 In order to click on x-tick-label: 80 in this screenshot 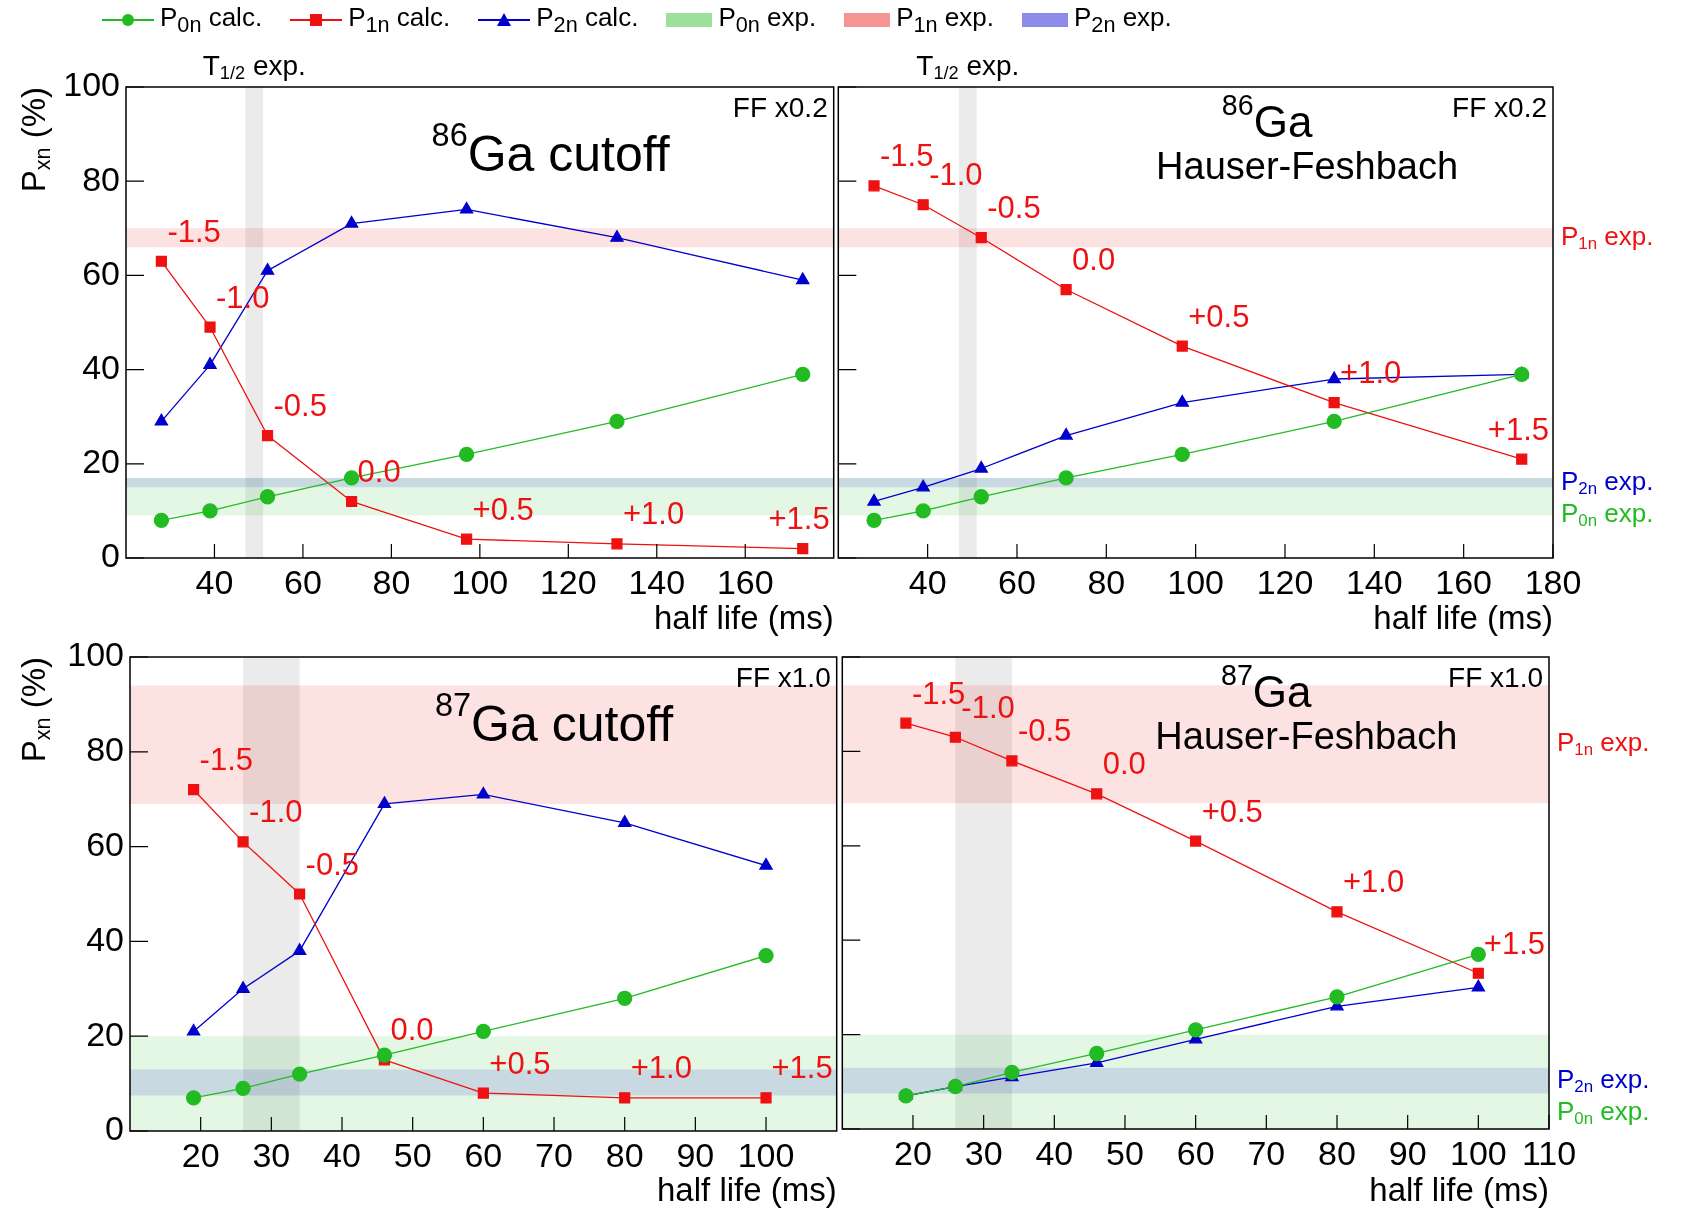, I will do `click(1337, 1152)`.